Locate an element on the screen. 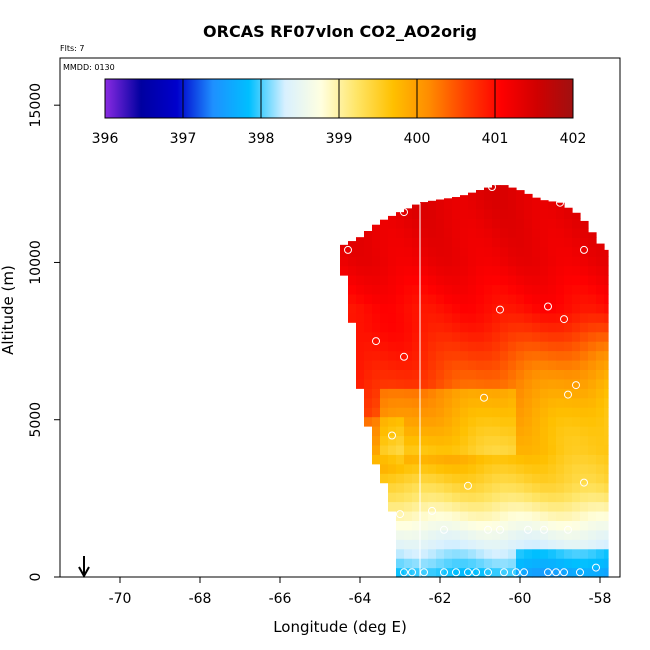 This screenshot has width=650, height=650. x-tick-label: -64 is located at coordinates (360, 599).